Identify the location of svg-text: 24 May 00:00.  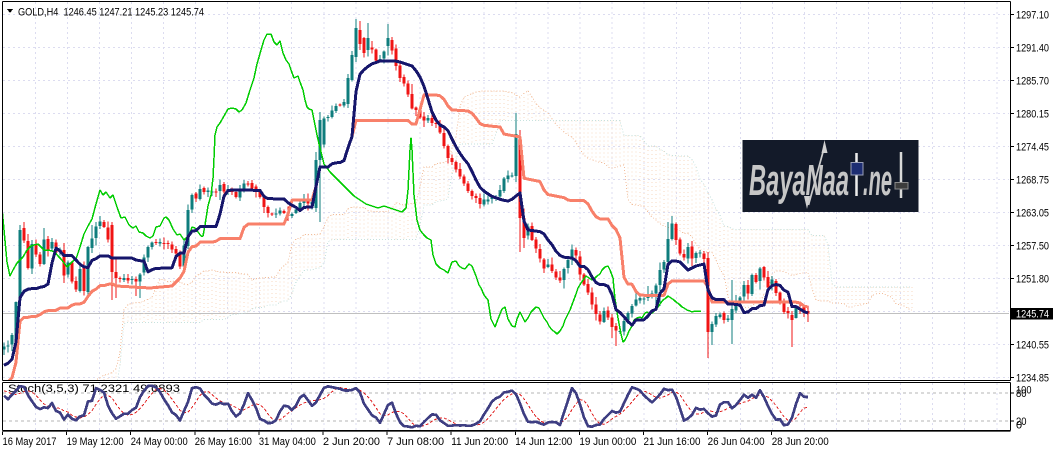
(159, 442).